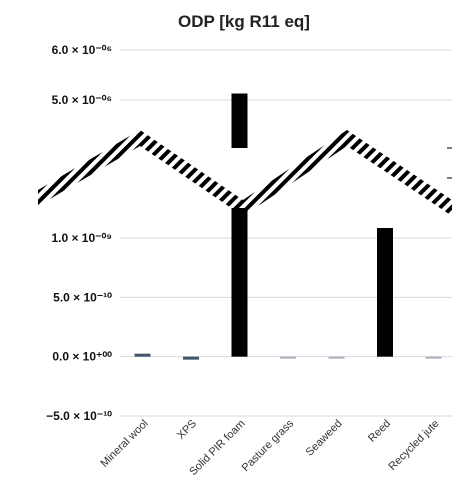 This screenshot has width=454, height=481. Describe the element at coordinates (239, 128) in the screenshot. I see `bar-solid-pir-foam-upper-stub` at that location.